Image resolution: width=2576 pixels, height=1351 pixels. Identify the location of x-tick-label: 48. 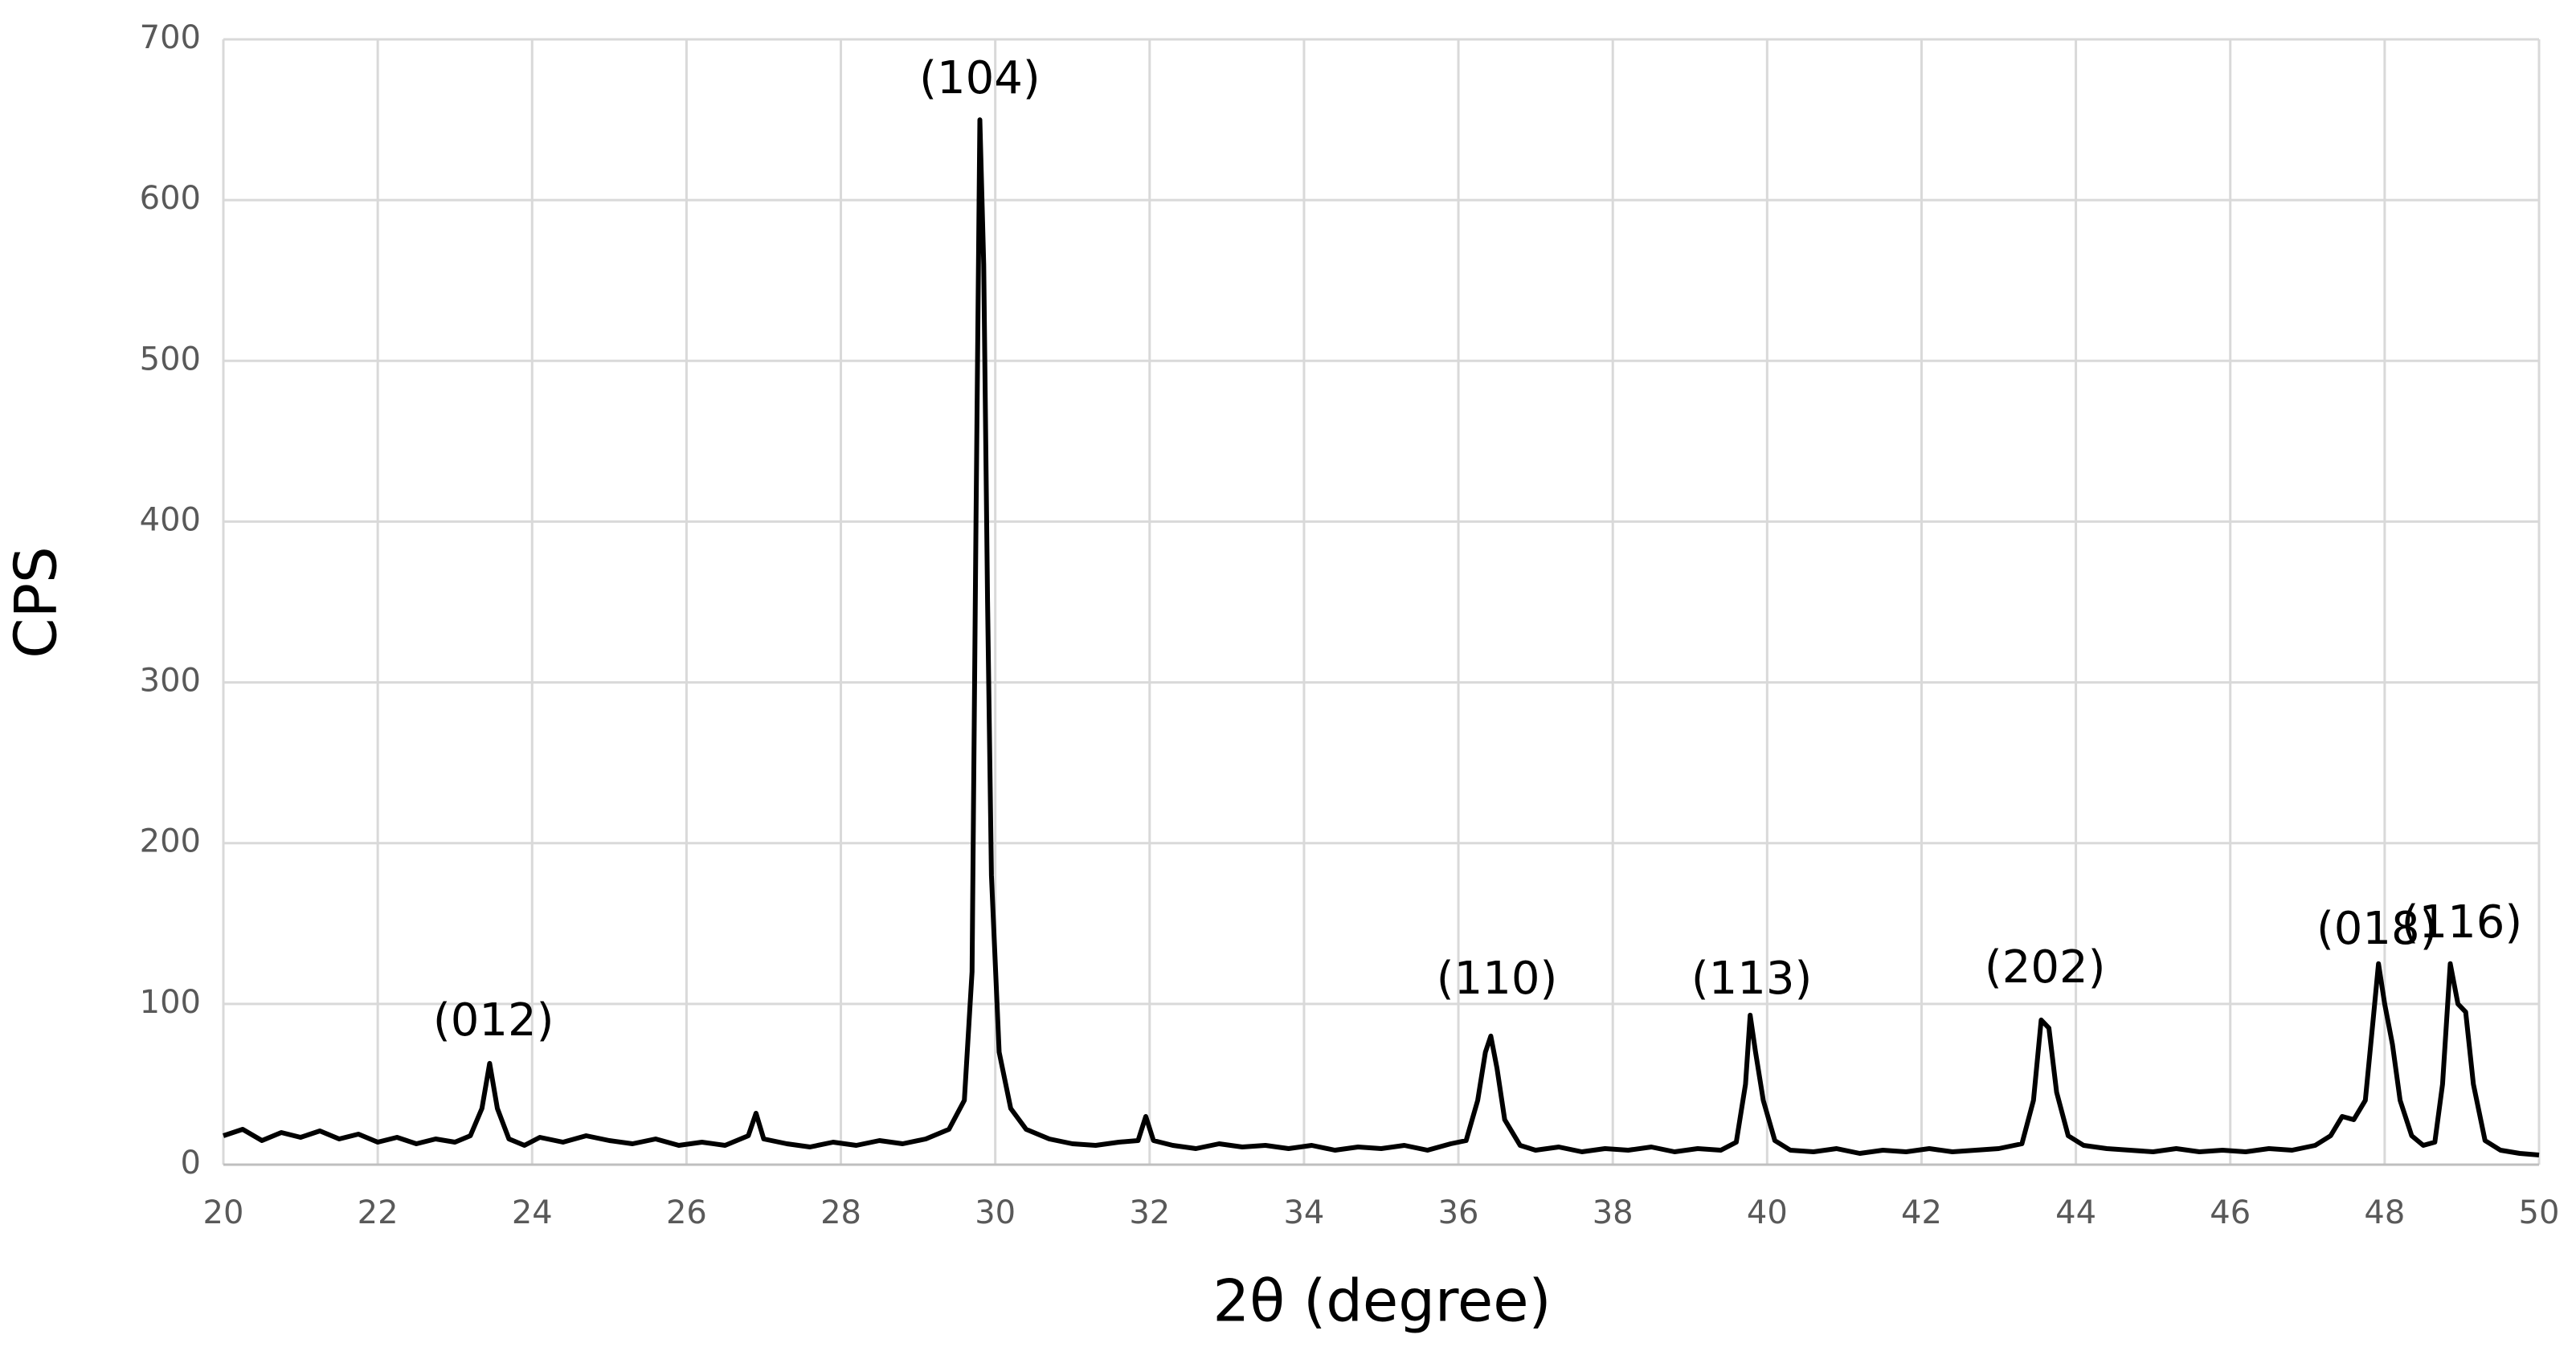
(2384, 1212).